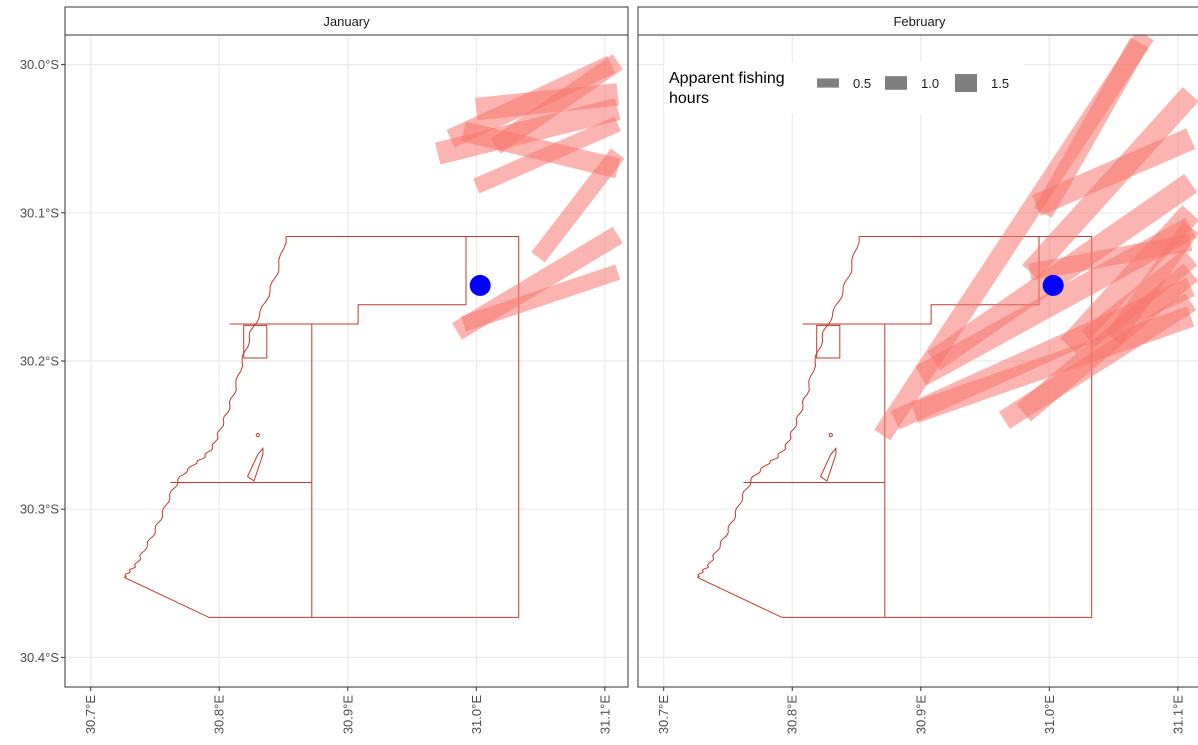 This screenshot has width=1198, height=745. I want to click on station-january, so click(480, 285).